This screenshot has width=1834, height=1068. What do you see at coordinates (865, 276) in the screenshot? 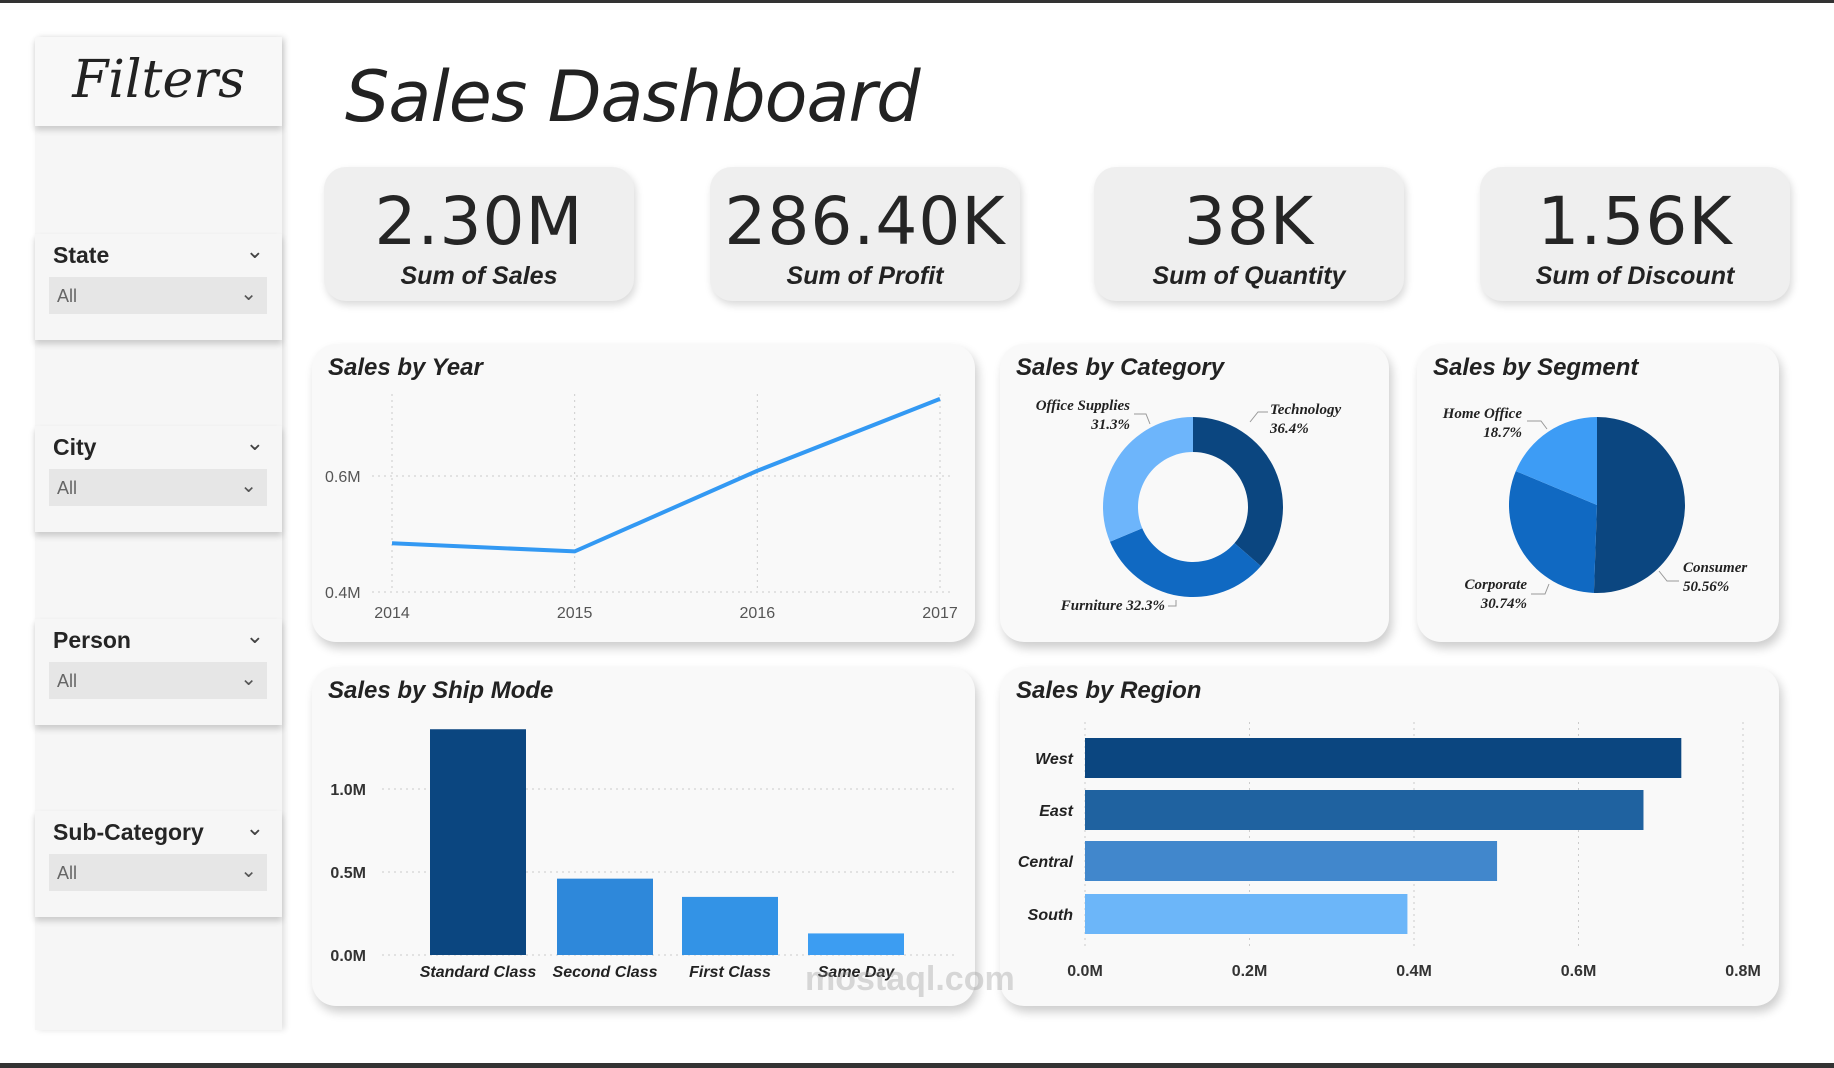
I see `kpi-label: Sum of Profit` at bounding box center [865, 276].